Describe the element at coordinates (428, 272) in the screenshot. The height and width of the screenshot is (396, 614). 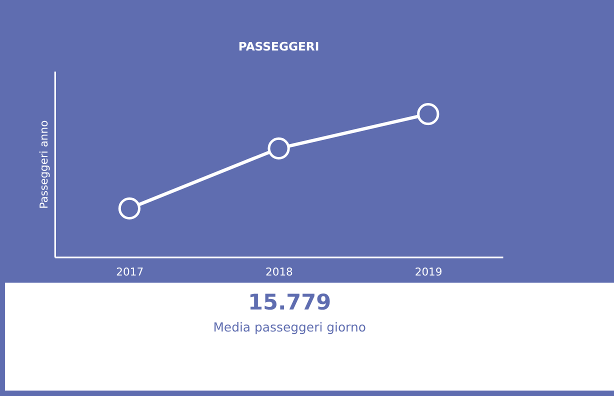
I see `x-tick-label: 2019` at that location.